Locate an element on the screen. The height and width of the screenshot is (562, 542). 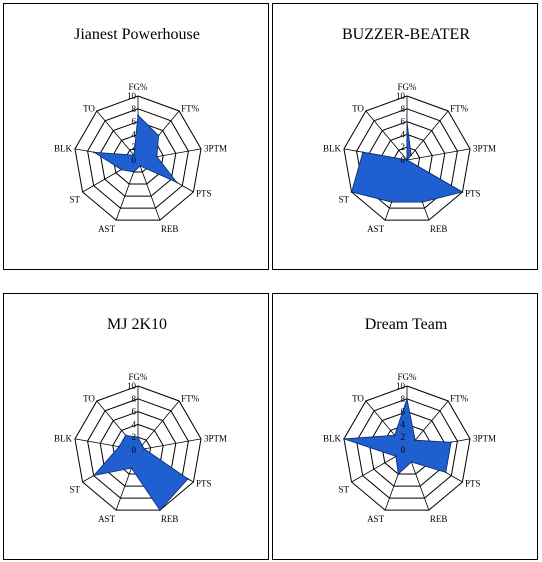
chart-title: BUZZER-BEATER is located at coordinates (406, 34).